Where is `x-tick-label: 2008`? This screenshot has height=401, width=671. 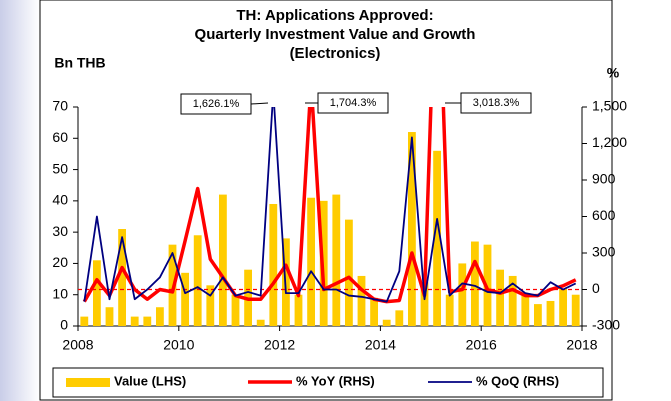 x-tick-label: 2008 is located at coordinates (77, 345).